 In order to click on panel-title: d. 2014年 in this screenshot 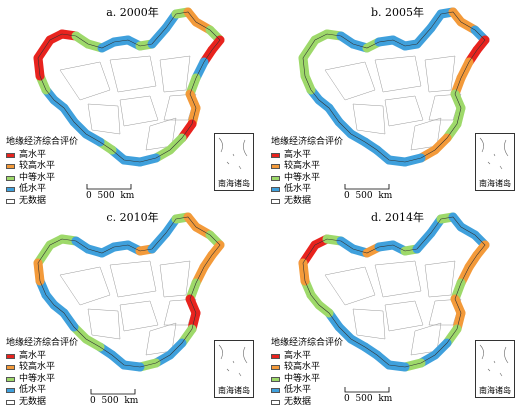, I will do `click(397, 217)`.